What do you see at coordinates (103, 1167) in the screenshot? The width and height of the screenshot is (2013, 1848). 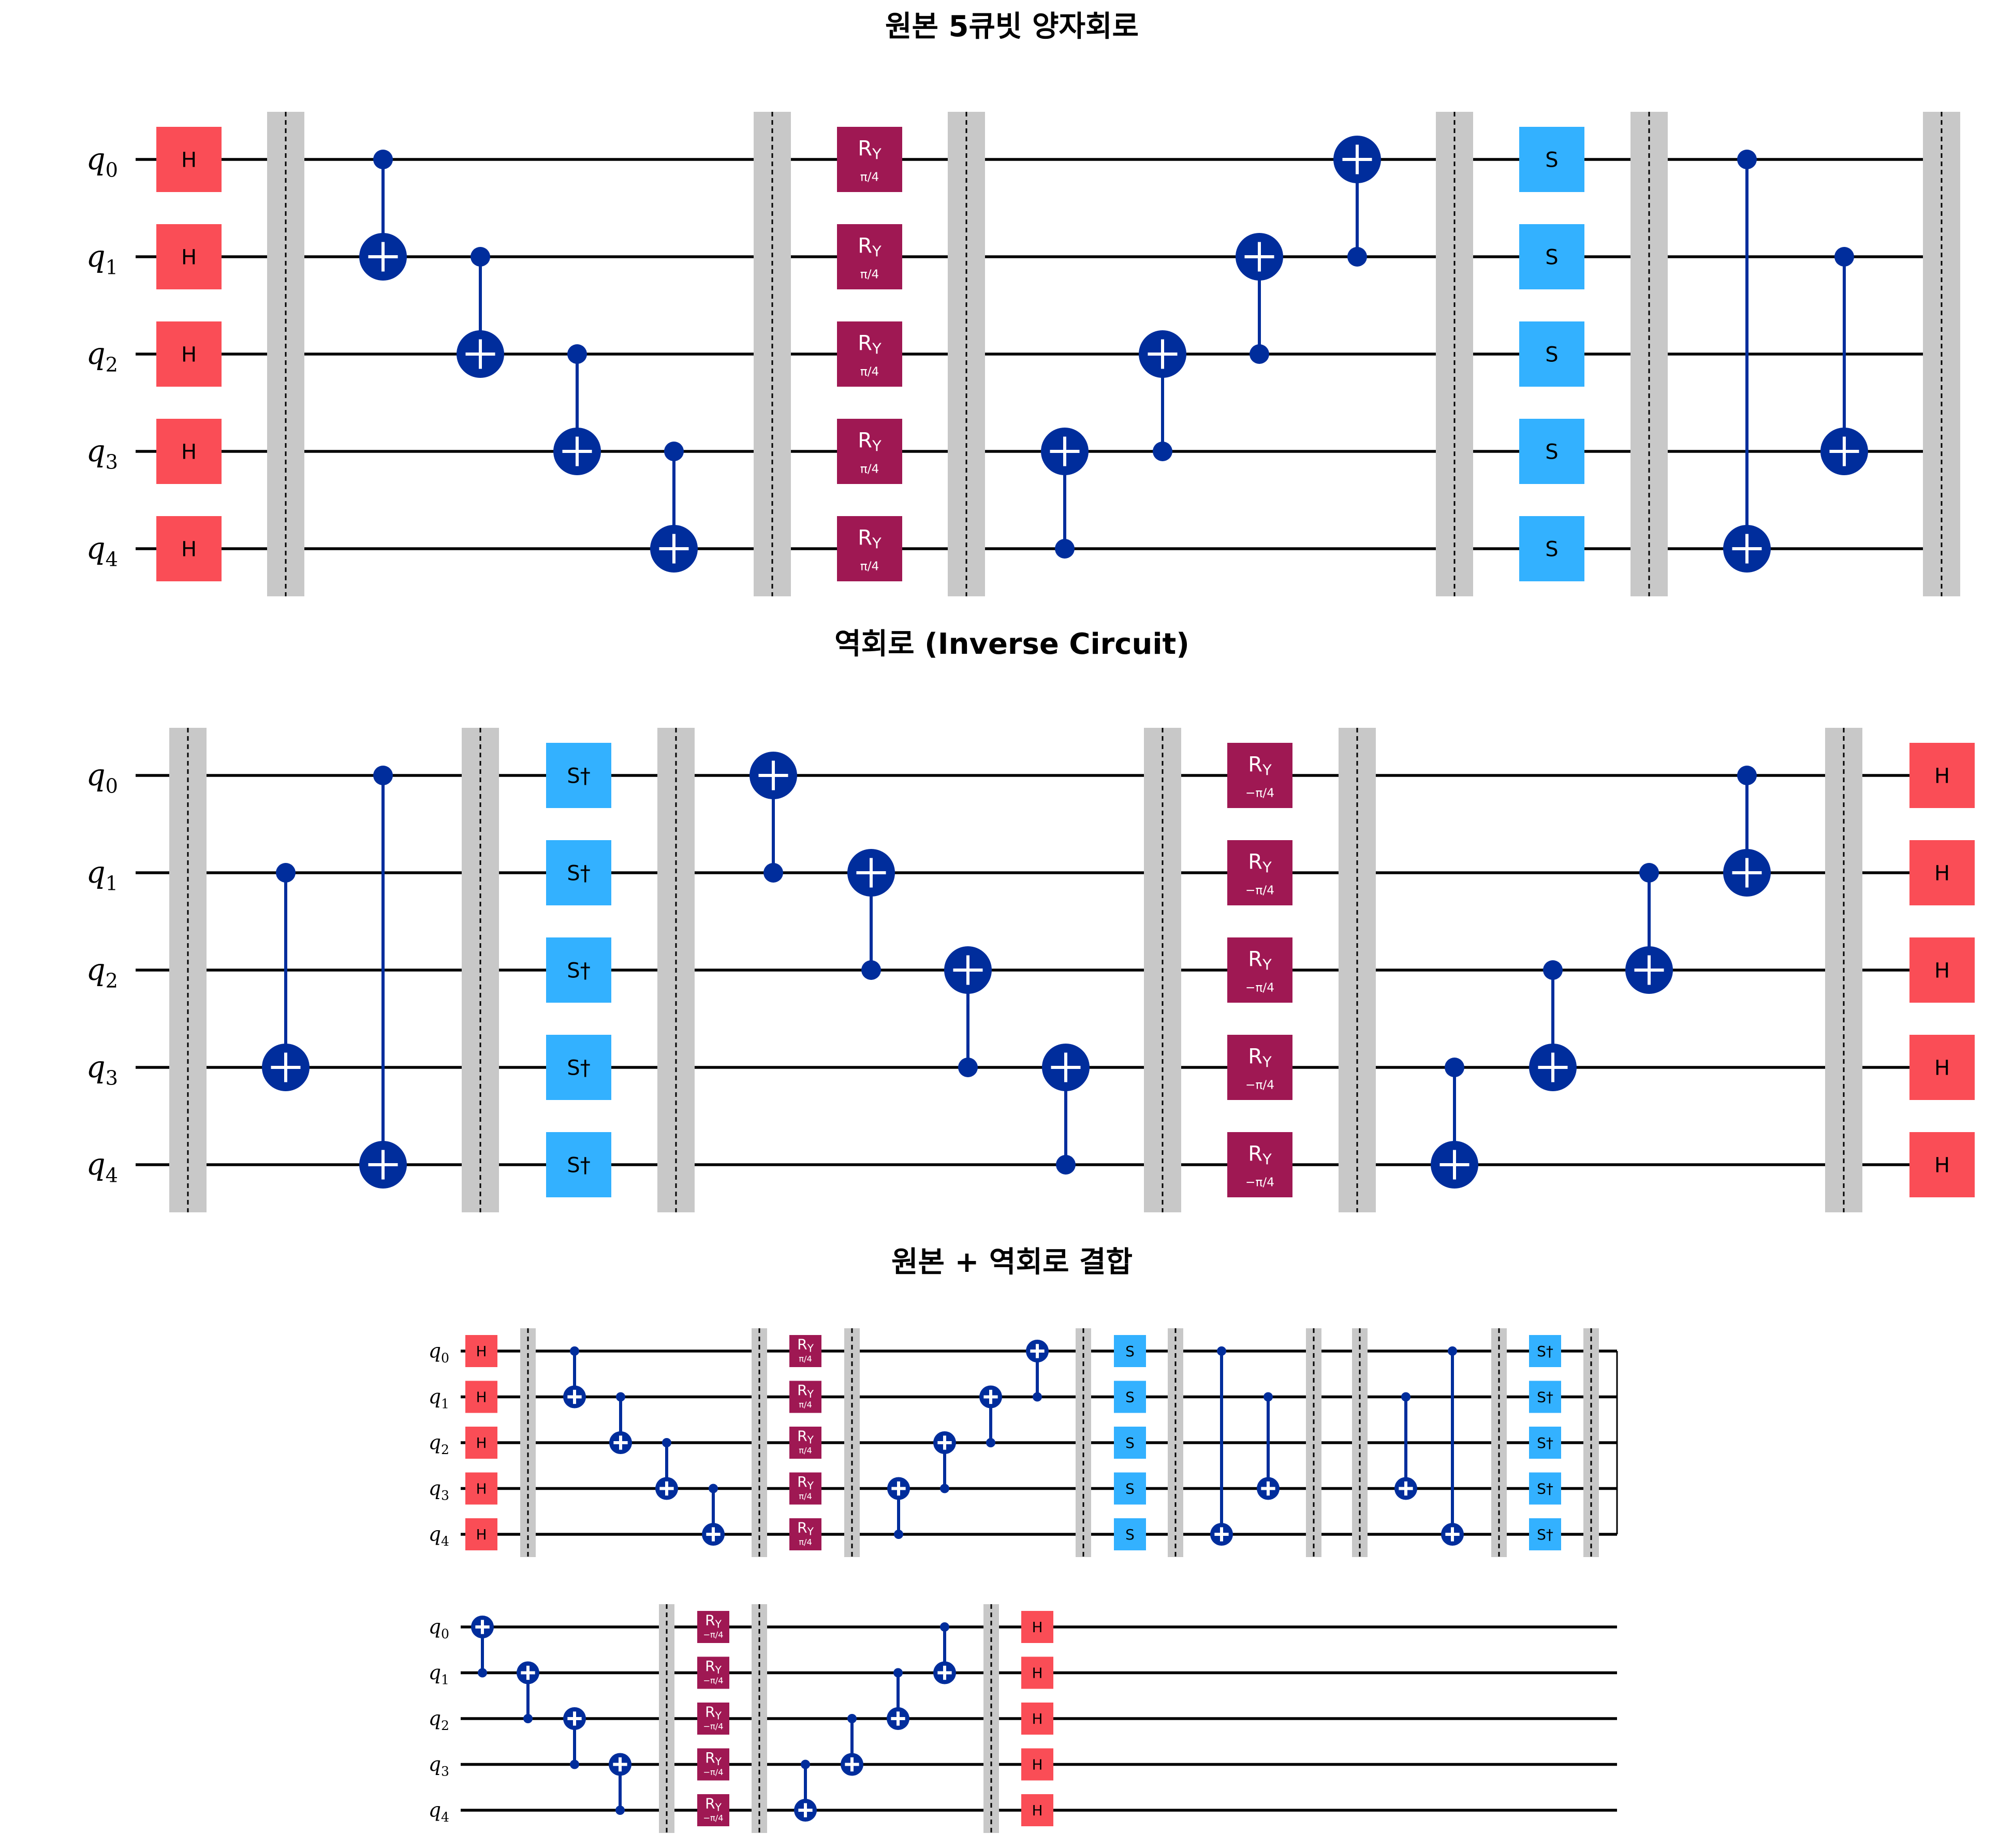 I see `qubit-label: q4` at bounding box center [103, 1167].